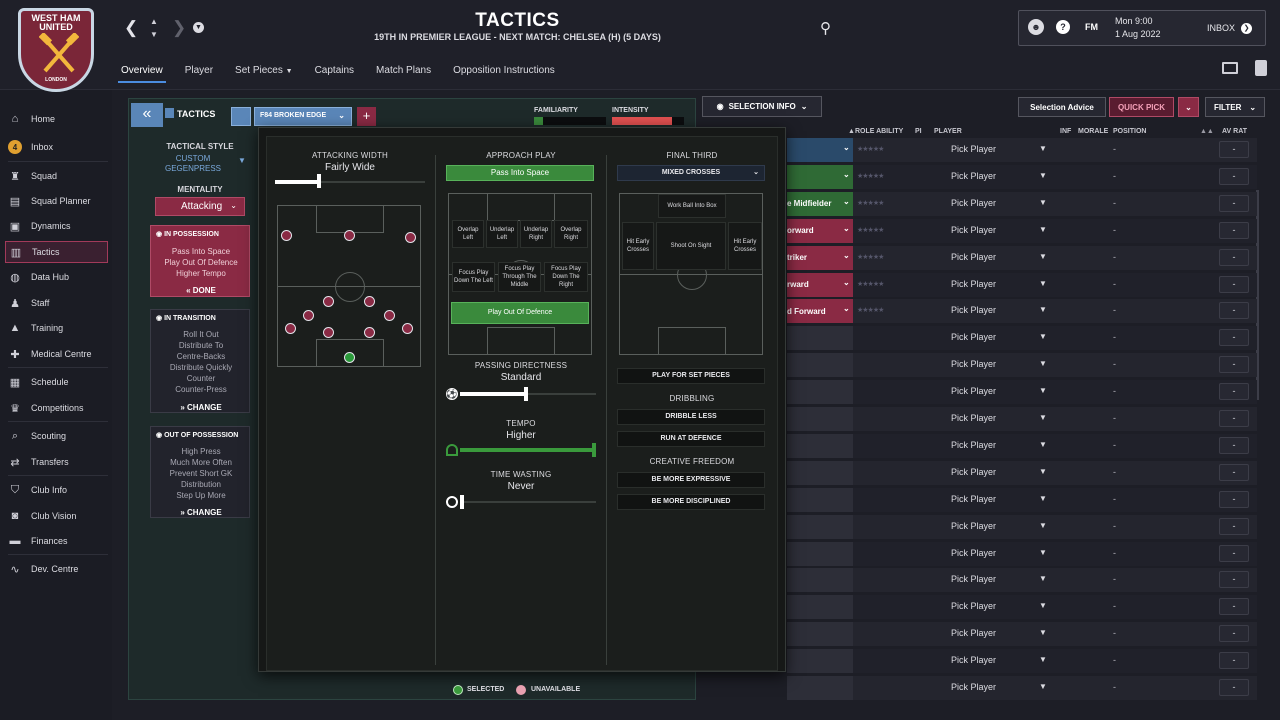  Describe the element at coordinates (58, 436) in the screenshot. I see `sidebar-item-scouting: ⌕ Scouting` at that location.